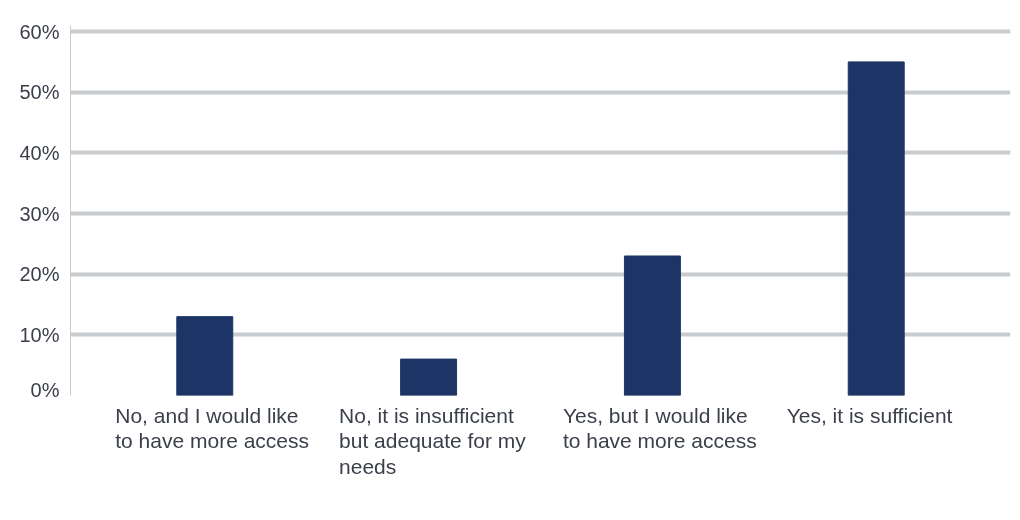 The height and width of the screenshot is (520, 1020). Describe the element at coordinates (45, 389) in the screenshot. I see `y-tick-label: 0%` at that location.